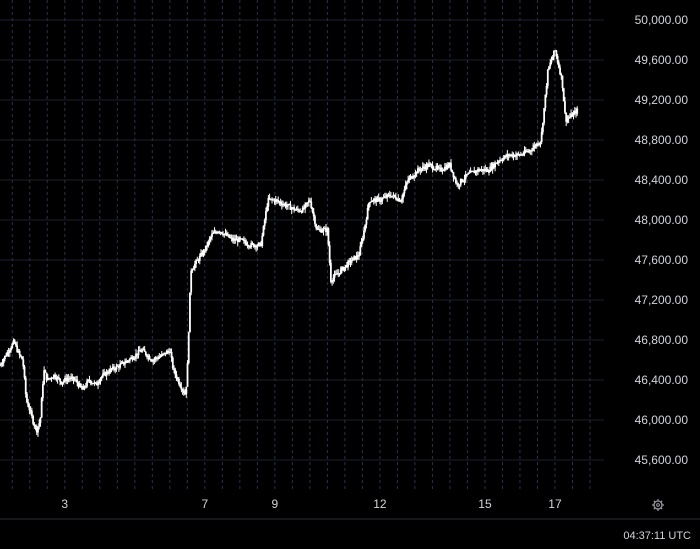  Describe the element at coordinates (311, 504) in the screenshot. I see `x-axis: 3 7 9 12 15 17` at that location.